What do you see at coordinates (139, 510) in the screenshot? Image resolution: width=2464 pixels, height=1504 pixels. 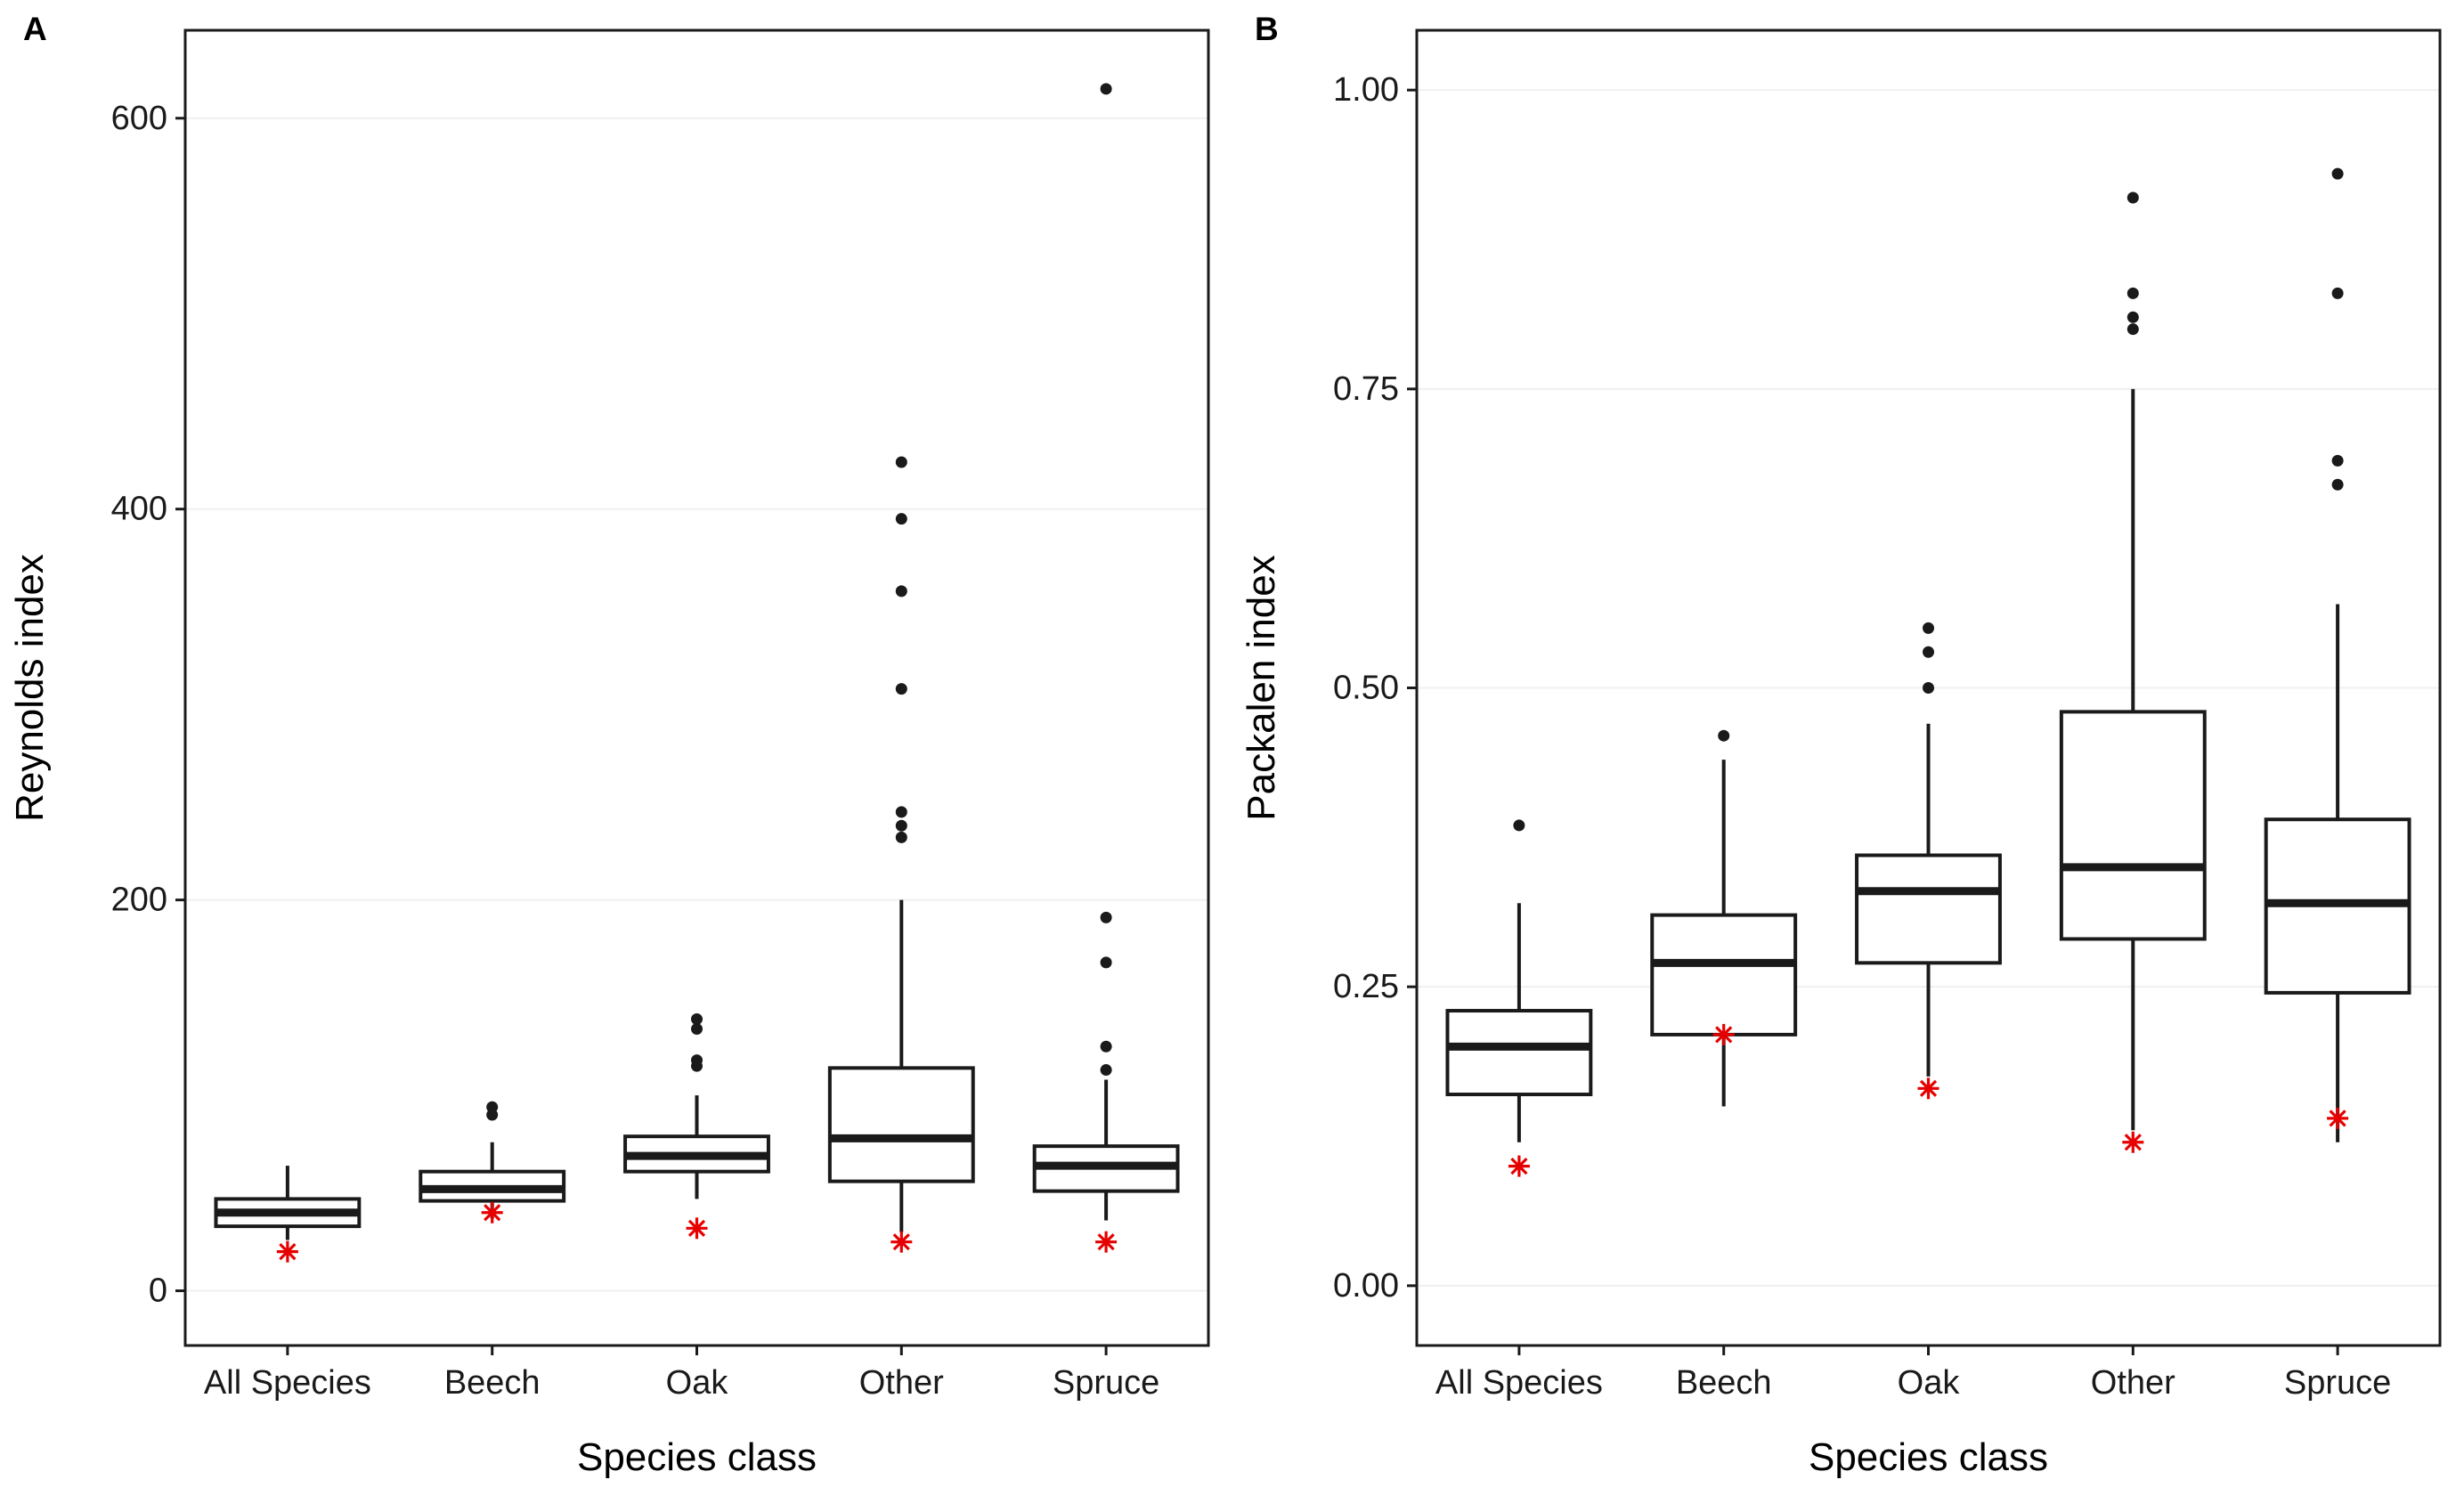 I see `y-tick-label: 400` at bounding box center [139, 510].